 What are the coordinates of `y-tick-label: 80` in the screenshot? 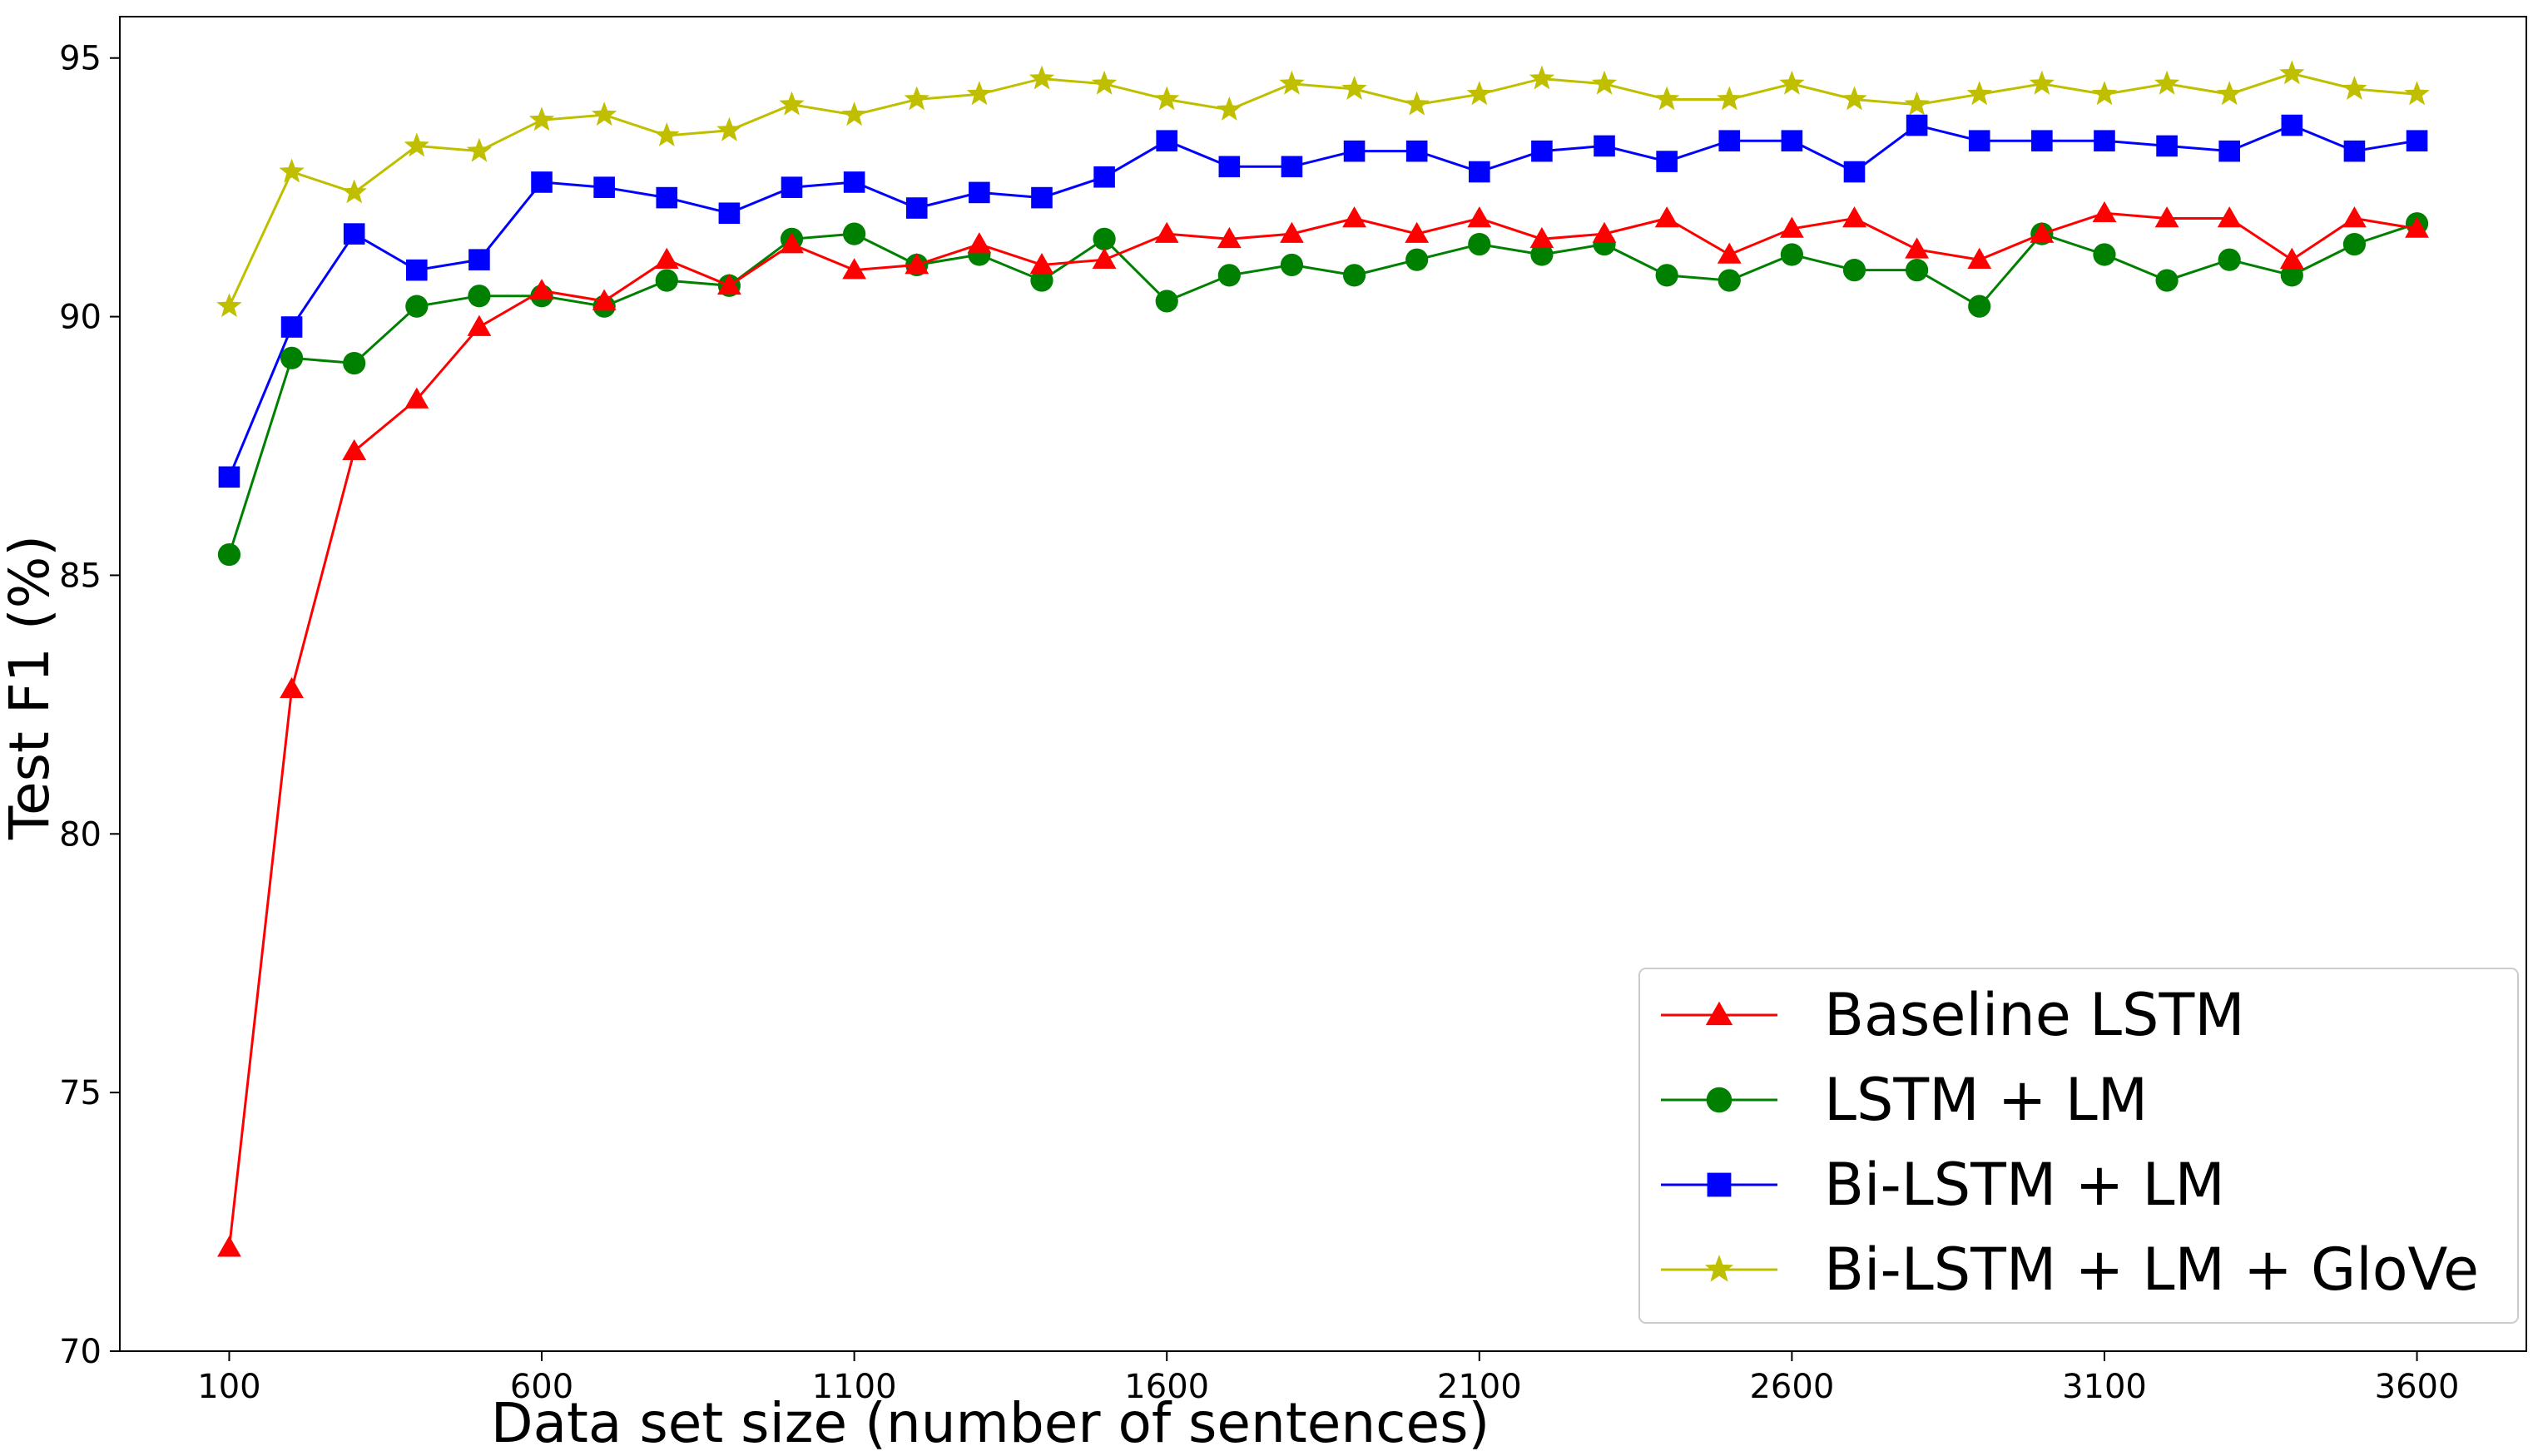 It's located at (80, 834).